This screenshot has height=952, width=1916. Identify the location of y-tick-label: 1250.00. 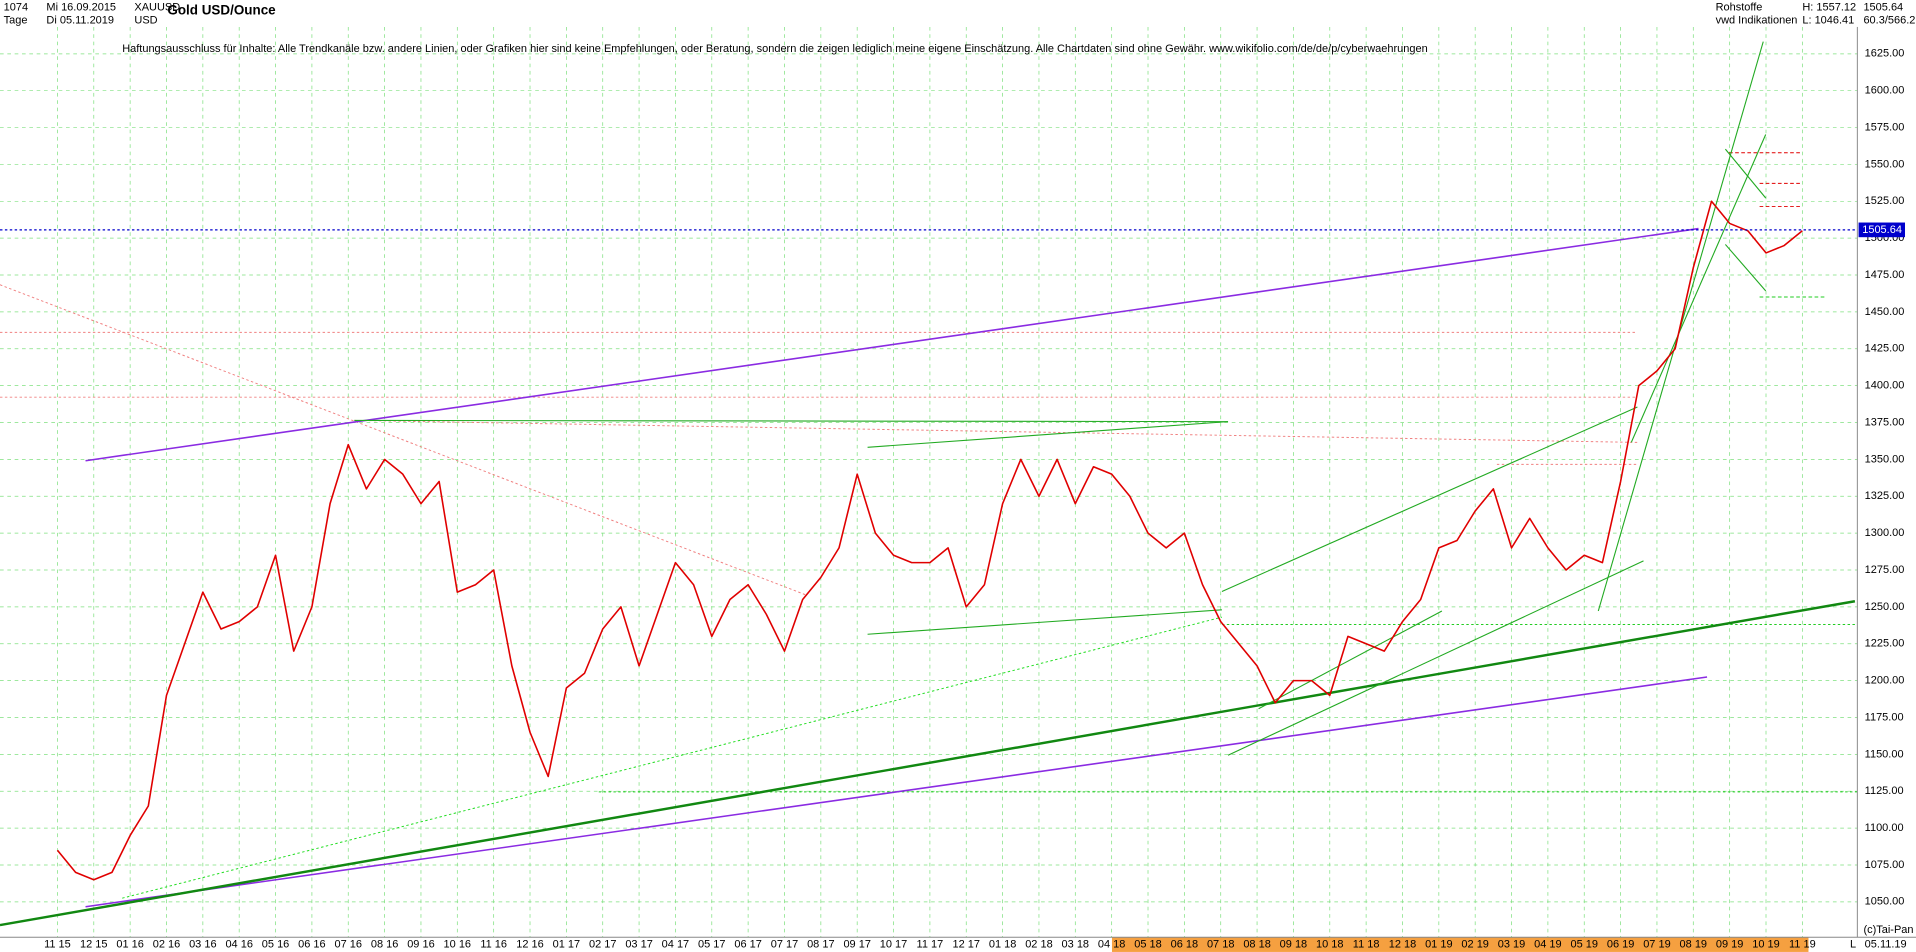
(1885, 607).